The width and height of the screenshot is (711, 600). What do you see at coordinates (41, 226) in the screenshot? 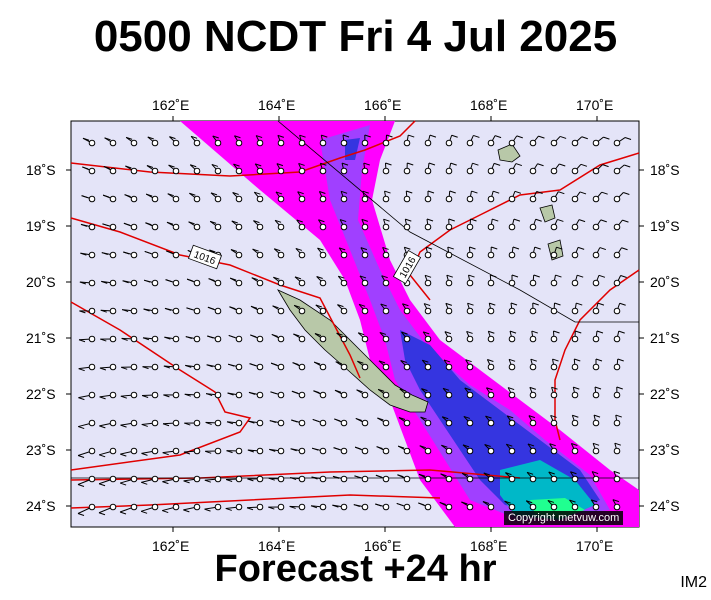
I see `lat-tick-label: 19˚S` at bounding box center [41, 226].